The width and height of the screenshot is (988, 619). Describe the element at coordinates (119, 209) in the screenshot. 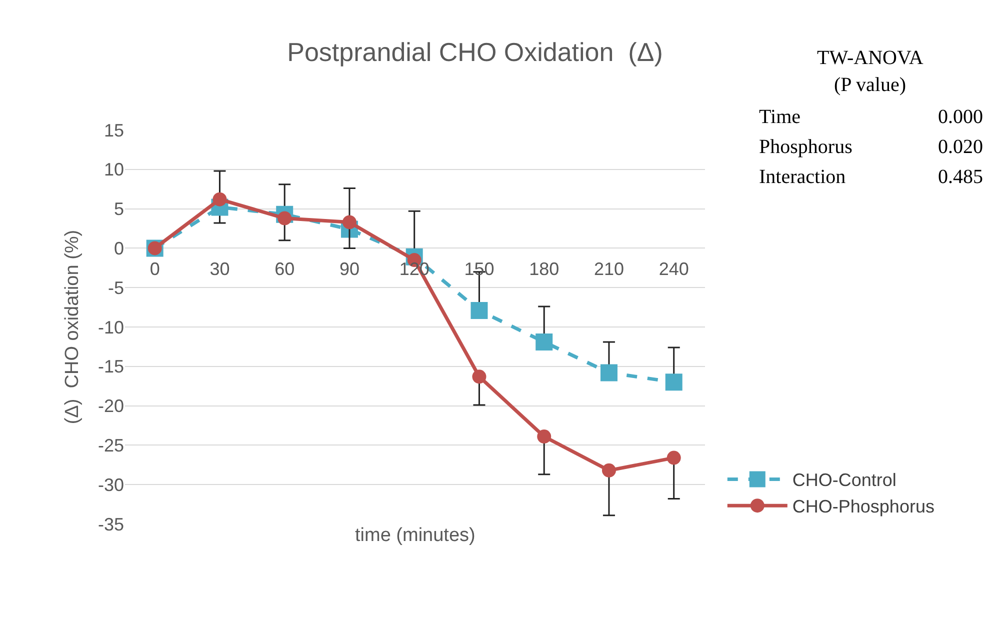

I see `y-tick-label: 5` at that location.